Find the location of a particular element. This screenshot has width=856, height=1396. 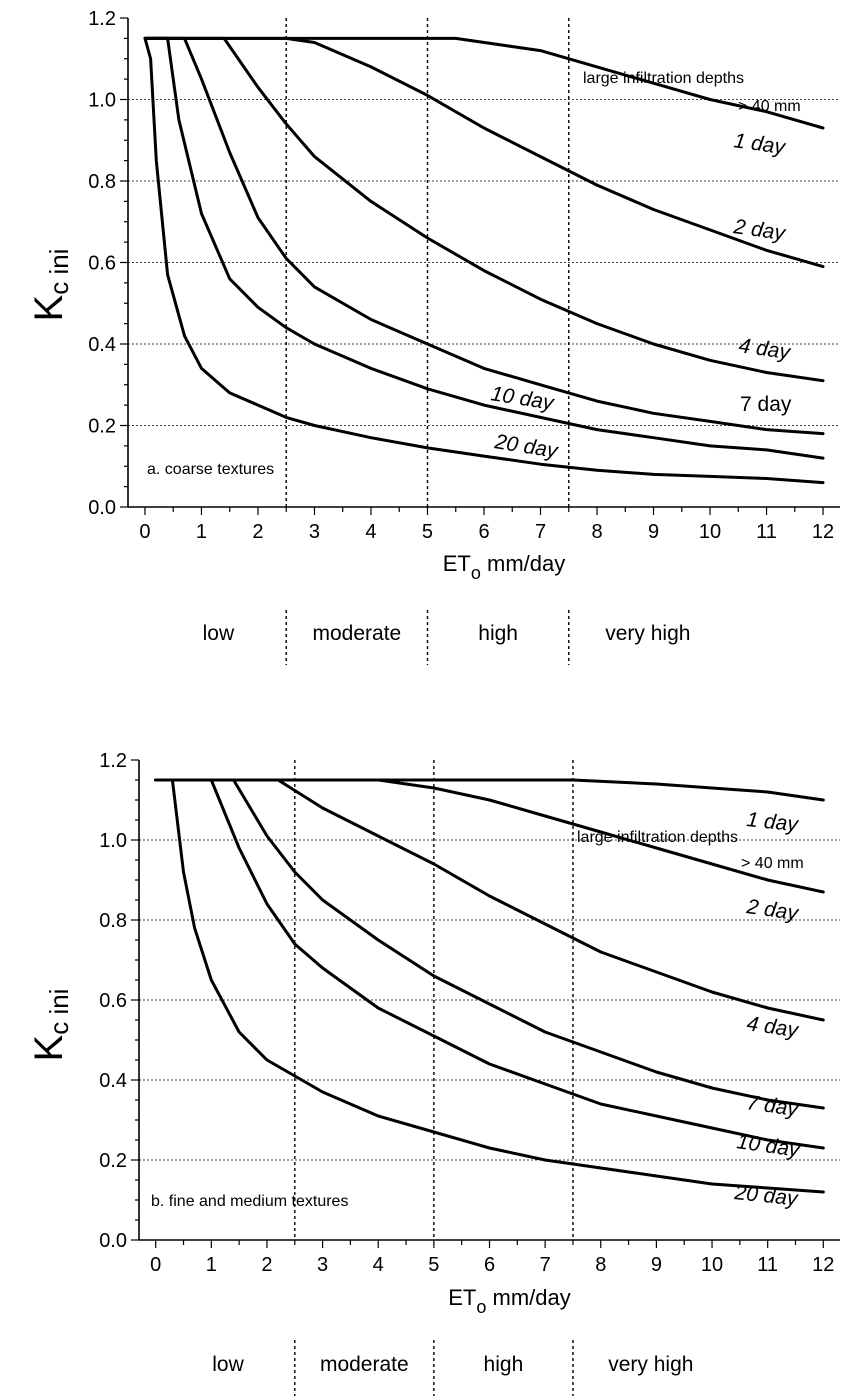

panel-label: a. coarse textures is located at coordinates (210, 469).